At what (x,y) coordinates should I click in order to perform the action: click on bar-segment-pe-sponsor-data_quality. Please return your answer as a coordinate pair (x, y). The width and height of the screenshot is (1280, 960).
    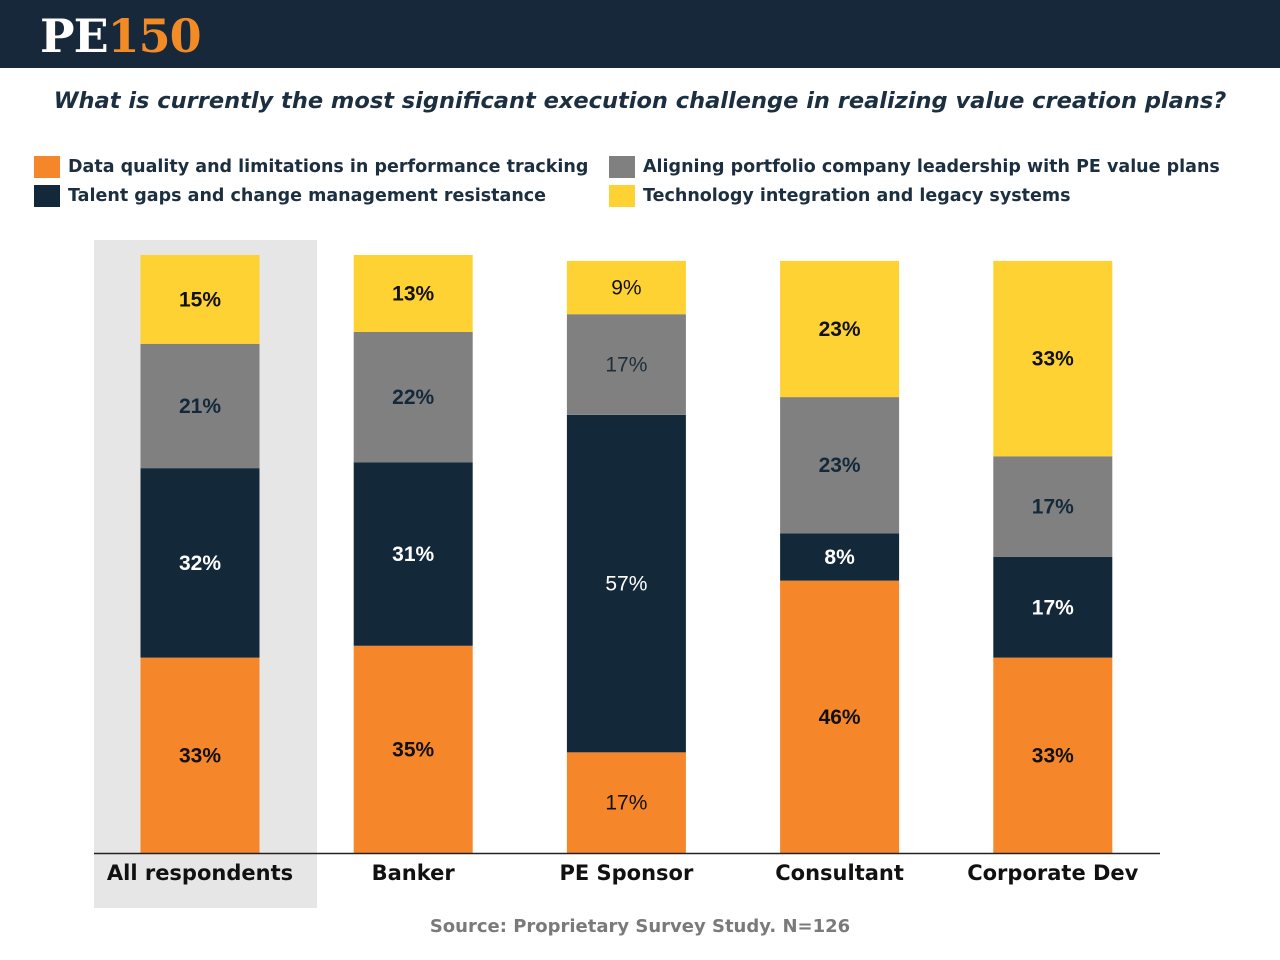
    Looking at the image, I should click on (626, 802).